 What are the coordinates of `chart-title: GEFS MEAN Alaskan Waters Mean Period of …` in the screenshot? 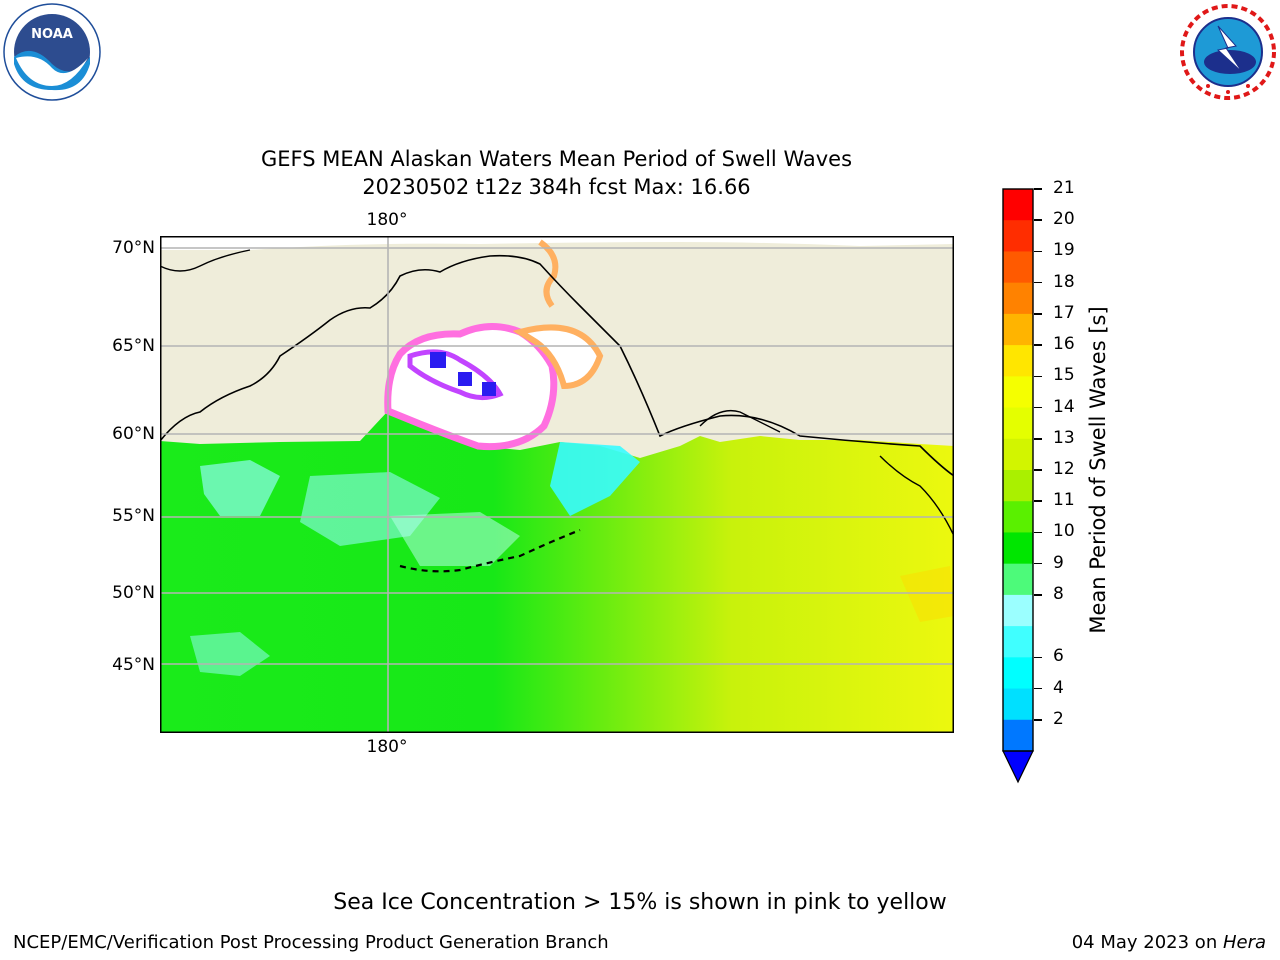 It's located at (556, 159).